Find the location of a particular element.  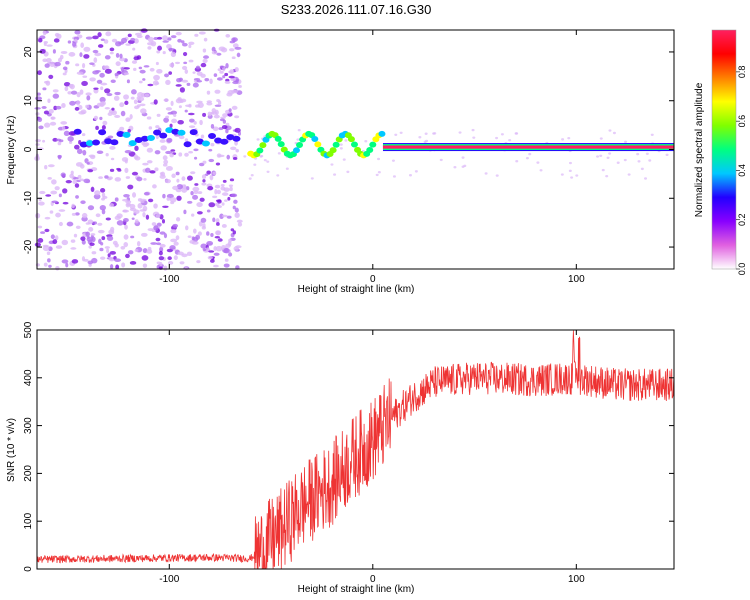

spectrogram-xtick-label: 100 is located at coordinates (576, 279).